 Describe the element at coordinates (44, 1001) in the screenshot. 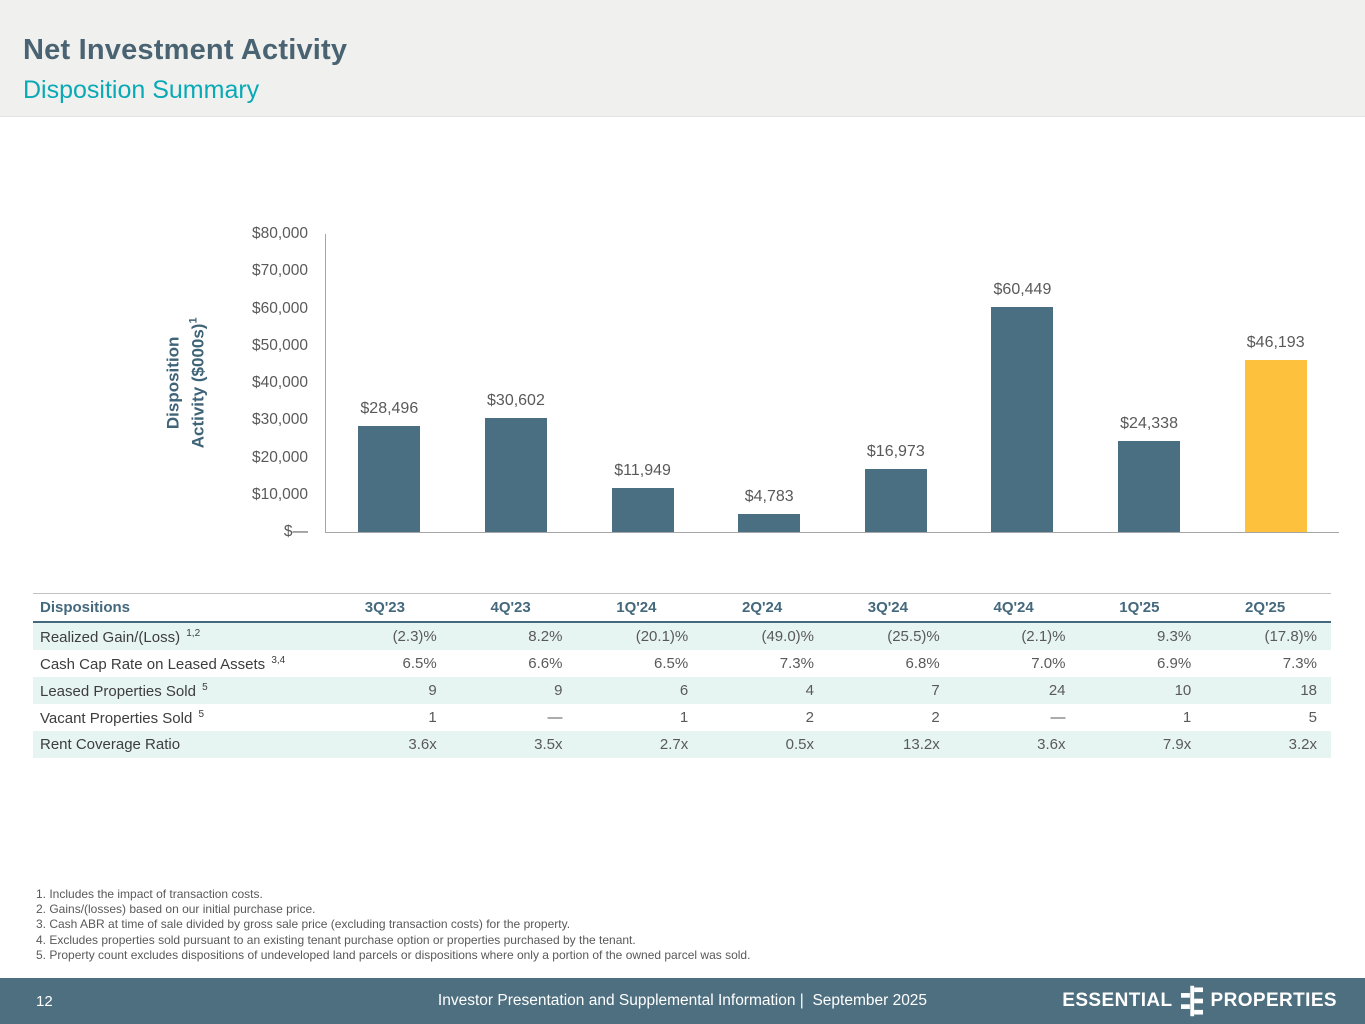

I see `page-number: 12` at that location.